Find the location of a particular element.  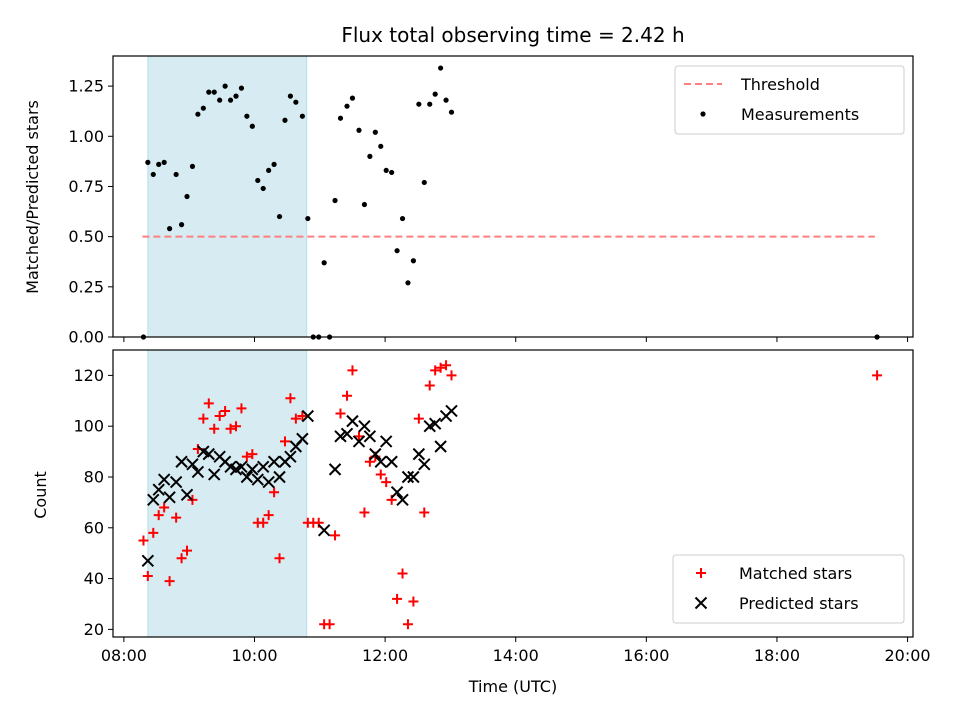

x-tick-label: 10:00 is located at coordinates (254, 655).